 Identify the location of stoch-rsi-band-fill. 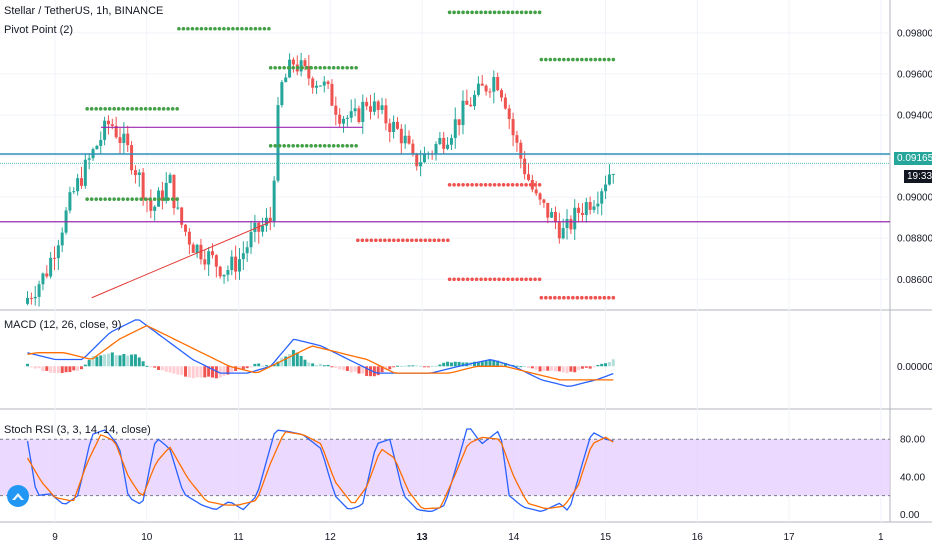
(445, 467).